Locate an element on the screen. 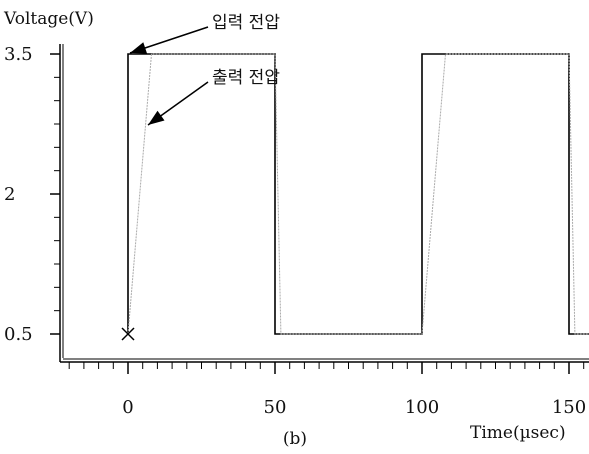 Image resolution: width=589 pixels, height=454 pixels. x-tick-label: 150 is located at coordinates (569, 407).